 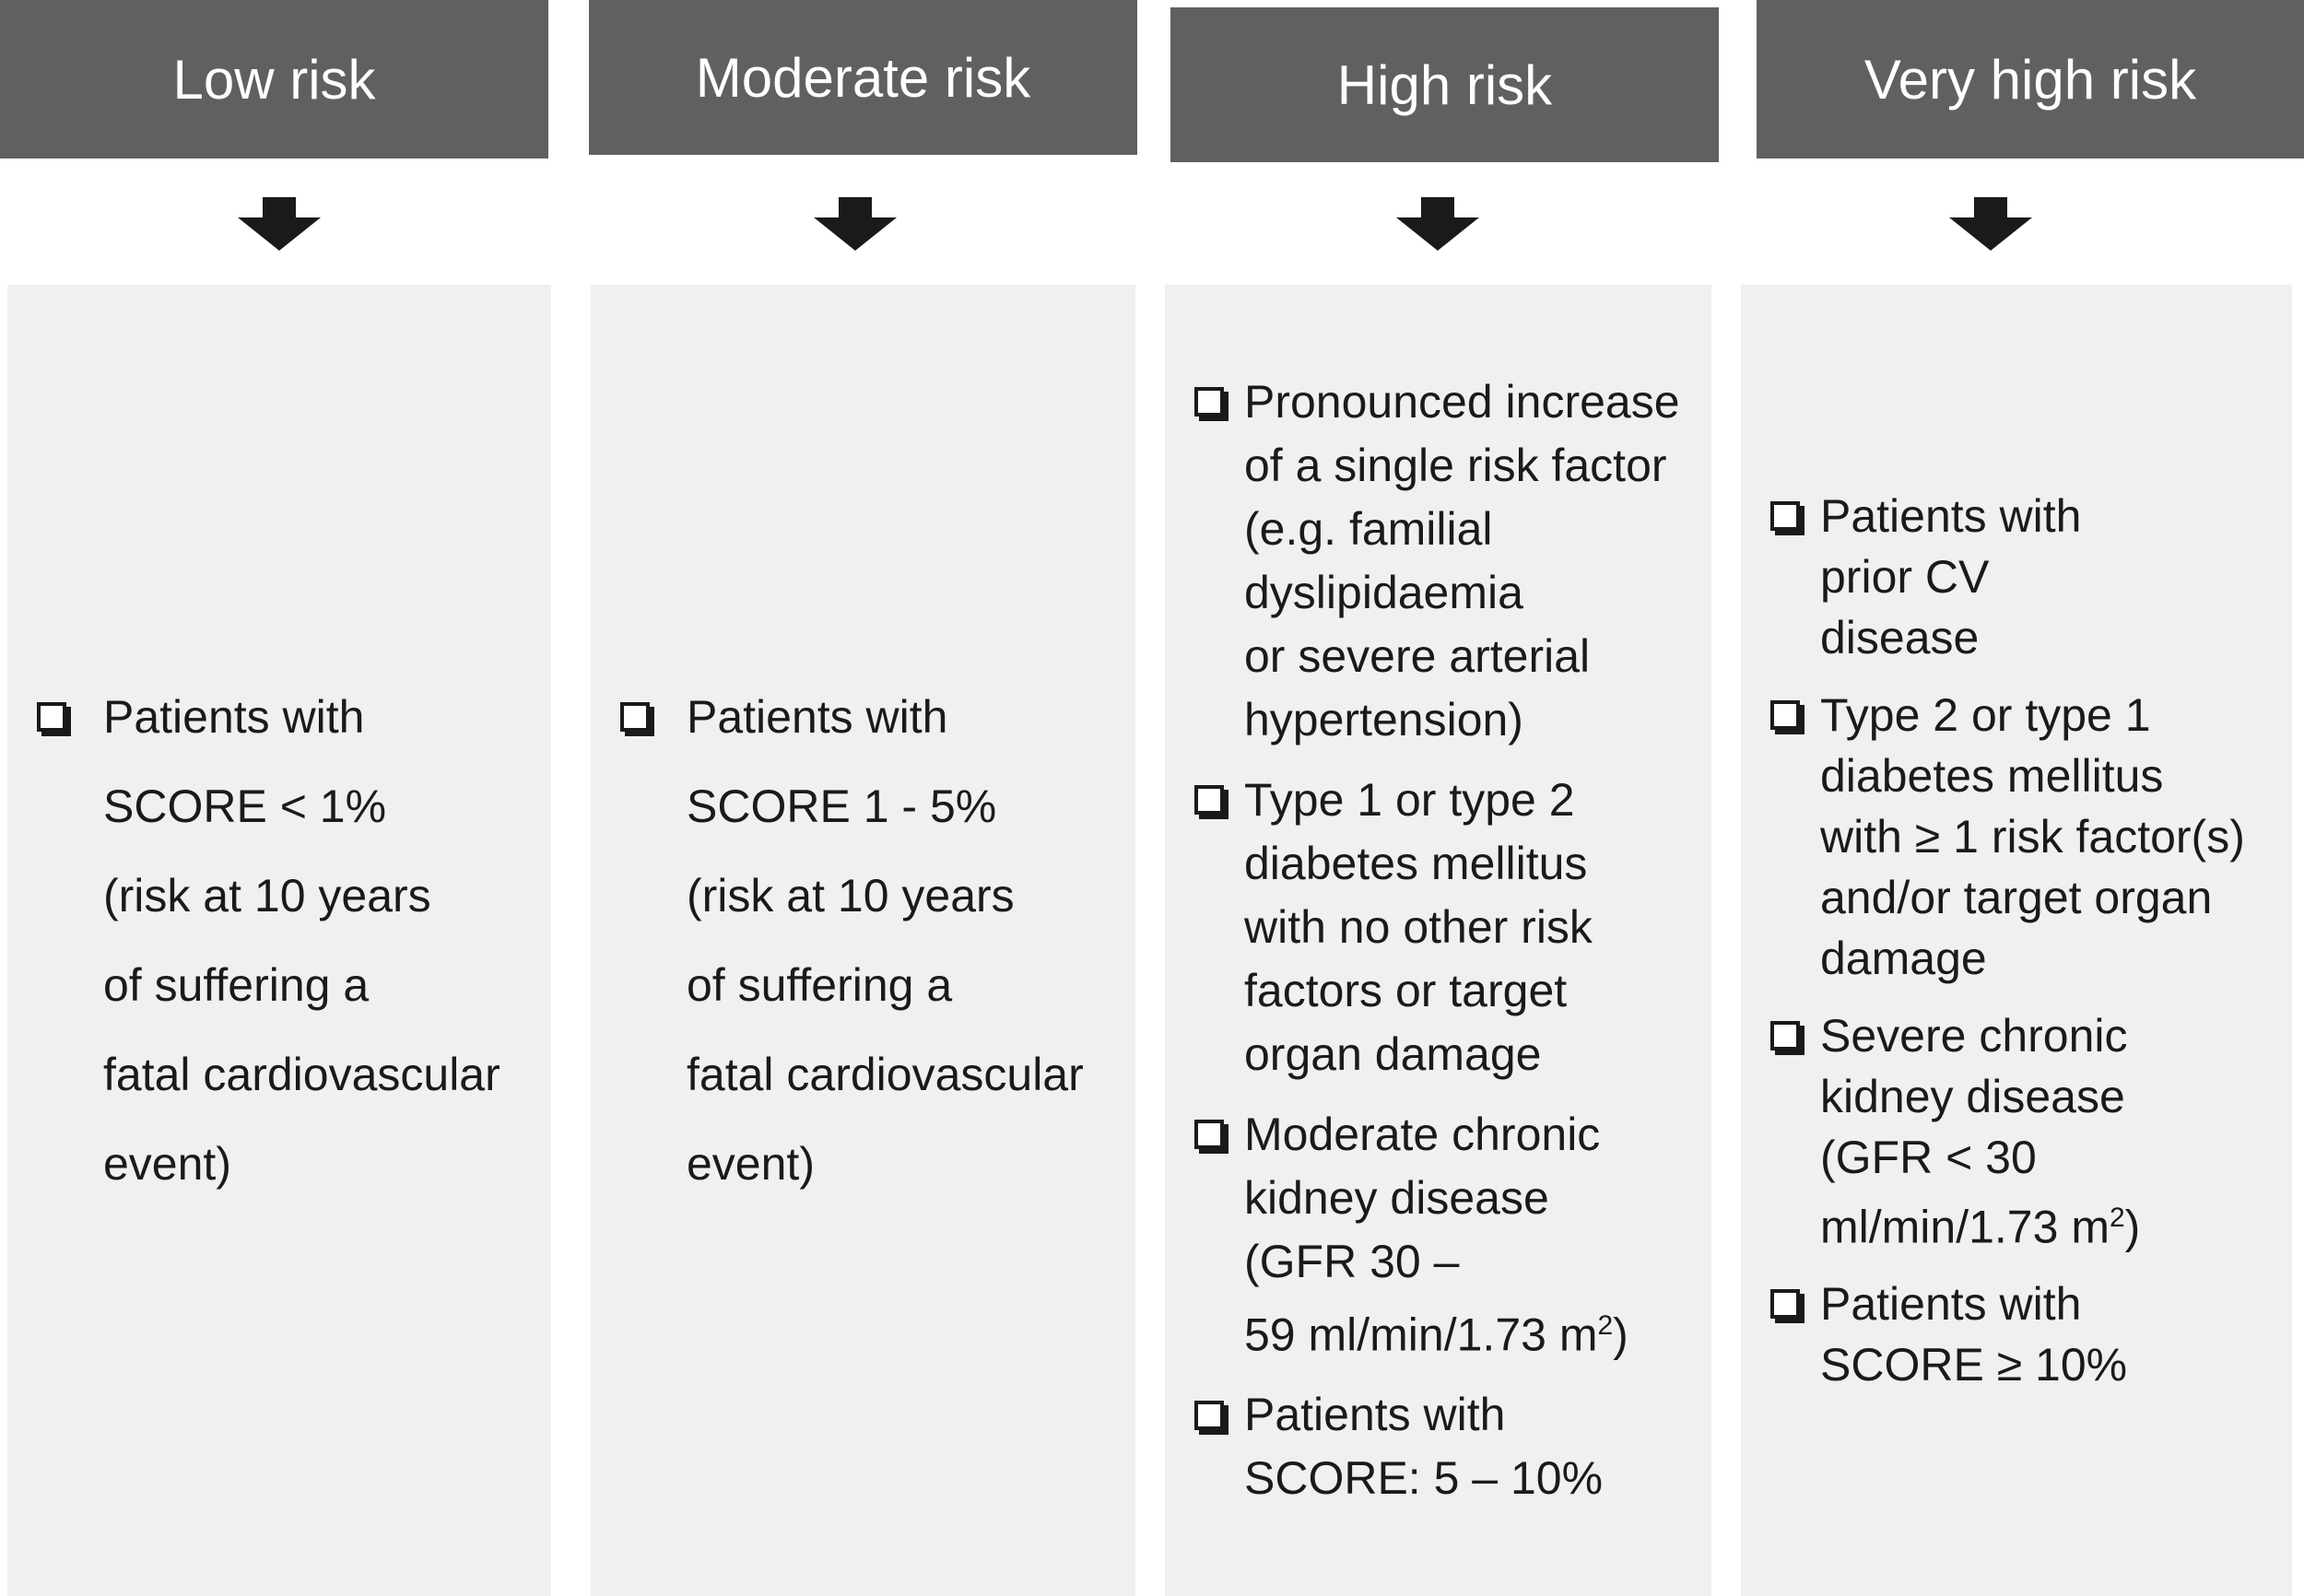 I want to click on criterion-line: 59 ml/min/1.73 m2), so click(x=1477, y=1331).